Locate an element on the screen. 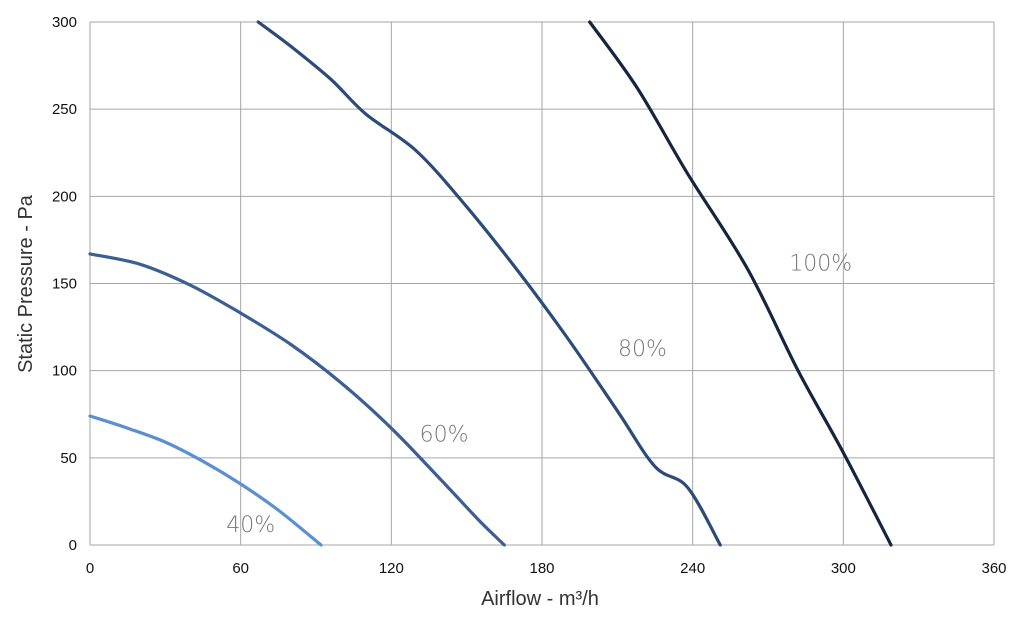 Image resolution: width=1010 pixels, height=617 pixels. x-tick-label: 120 is located at coordinates (391, 568).